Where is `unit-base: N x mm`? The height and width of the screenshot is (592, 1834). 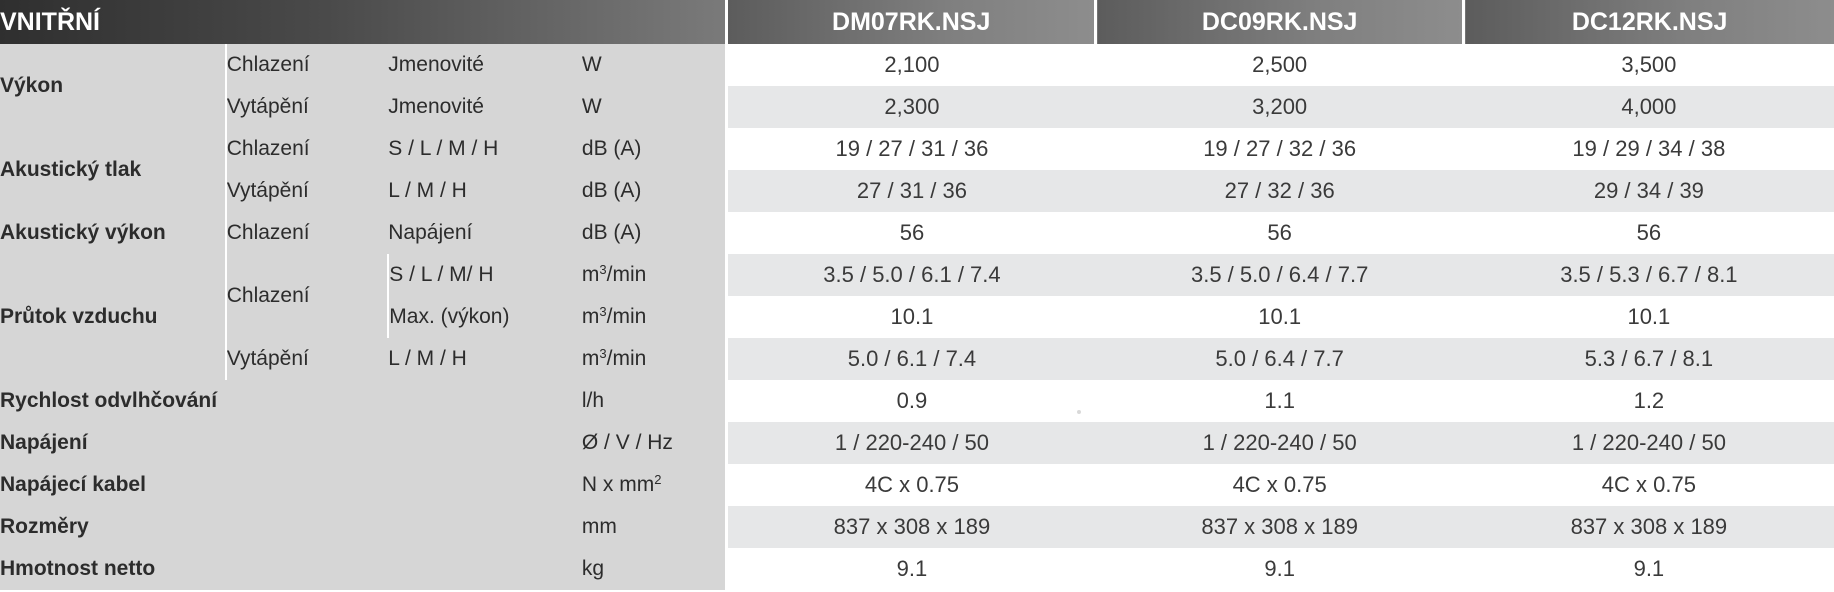 unit-base: N x mm is located at coordinates (618, 484).